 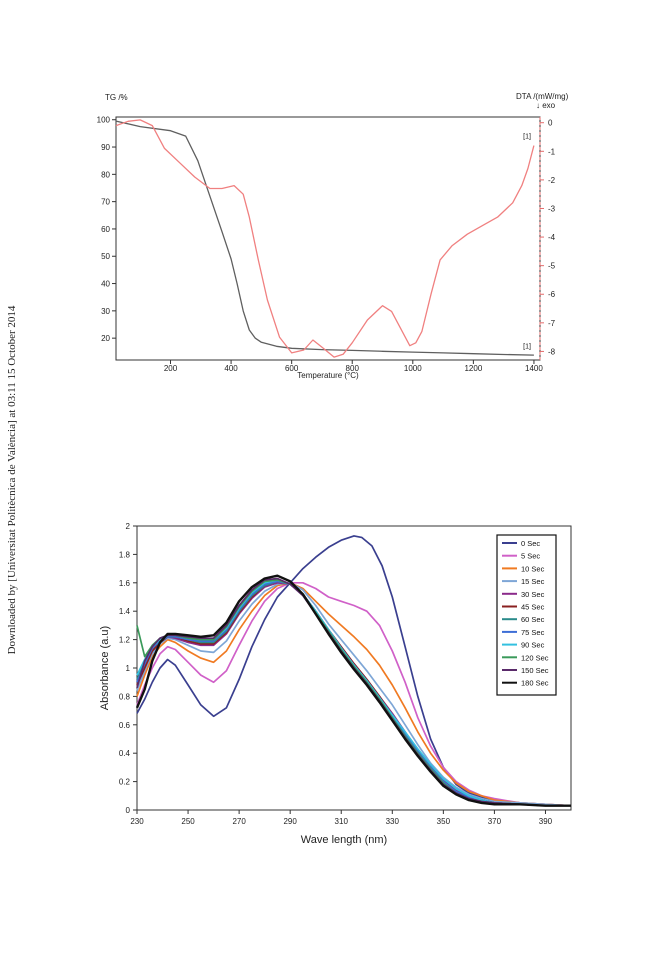 I want to click on absorbance-x-ticks: 230 250 270 290 310 330 350 370 390, so click(x=341, y=818).